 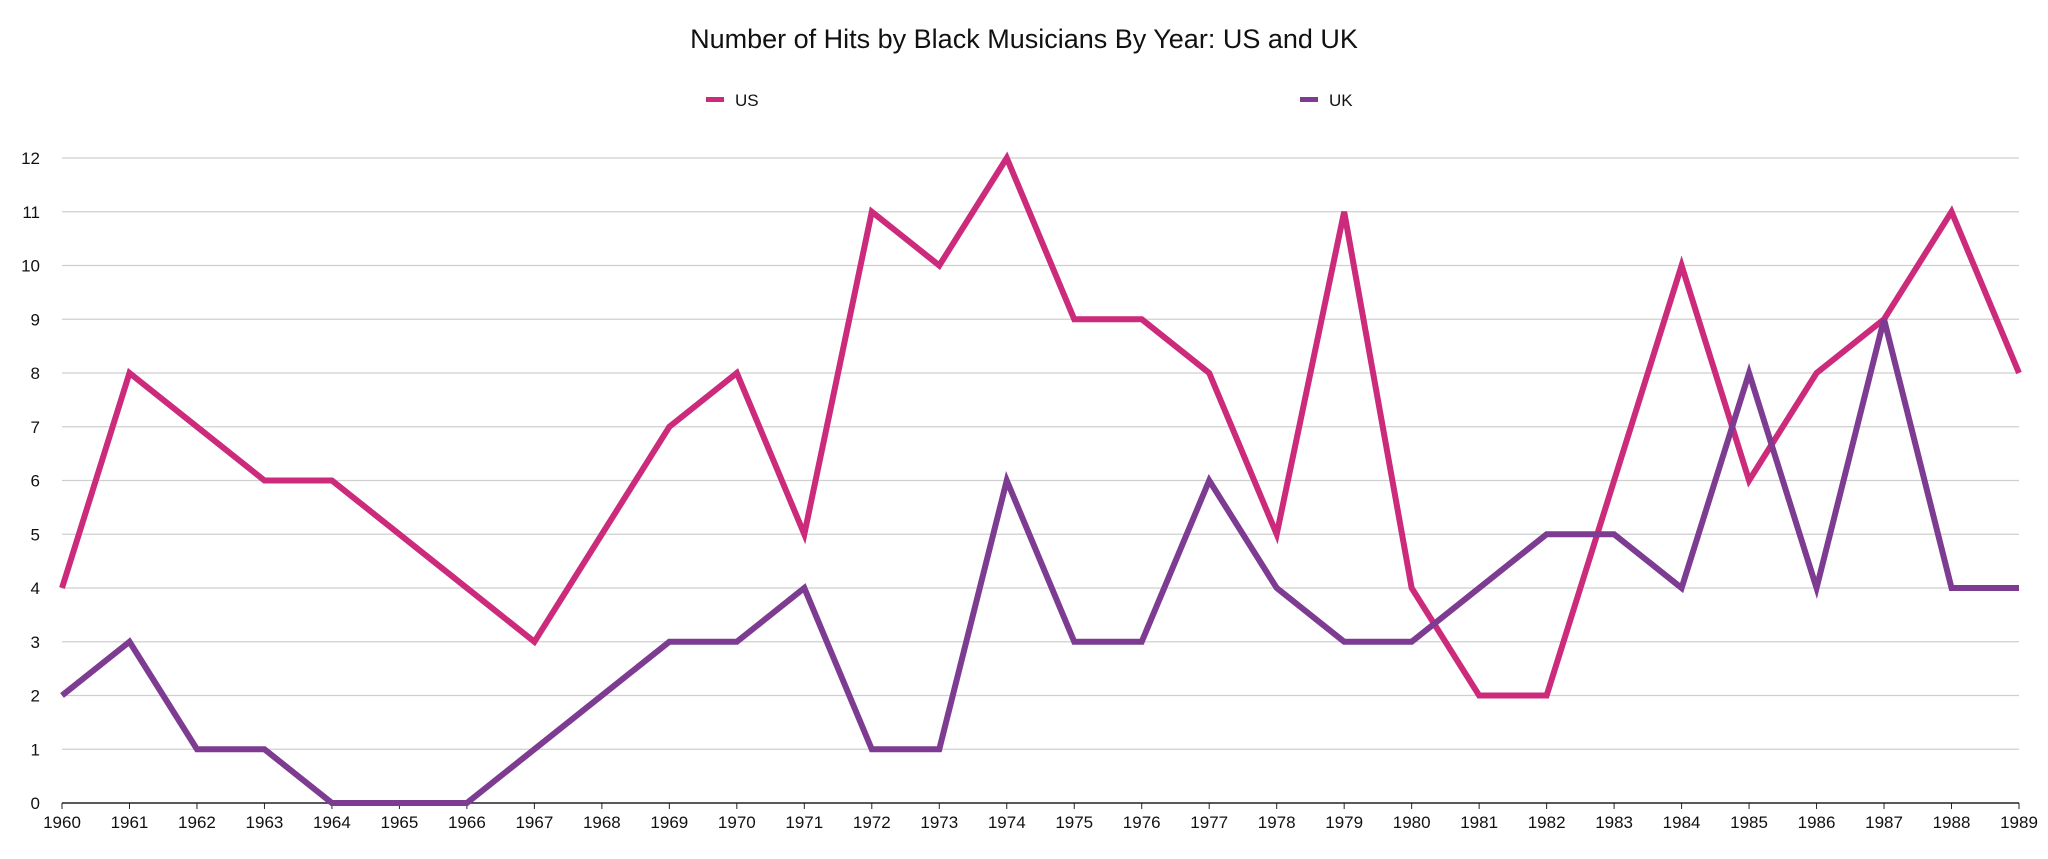 I want to click on legend-swatch-us, so click(x=715, y=99).